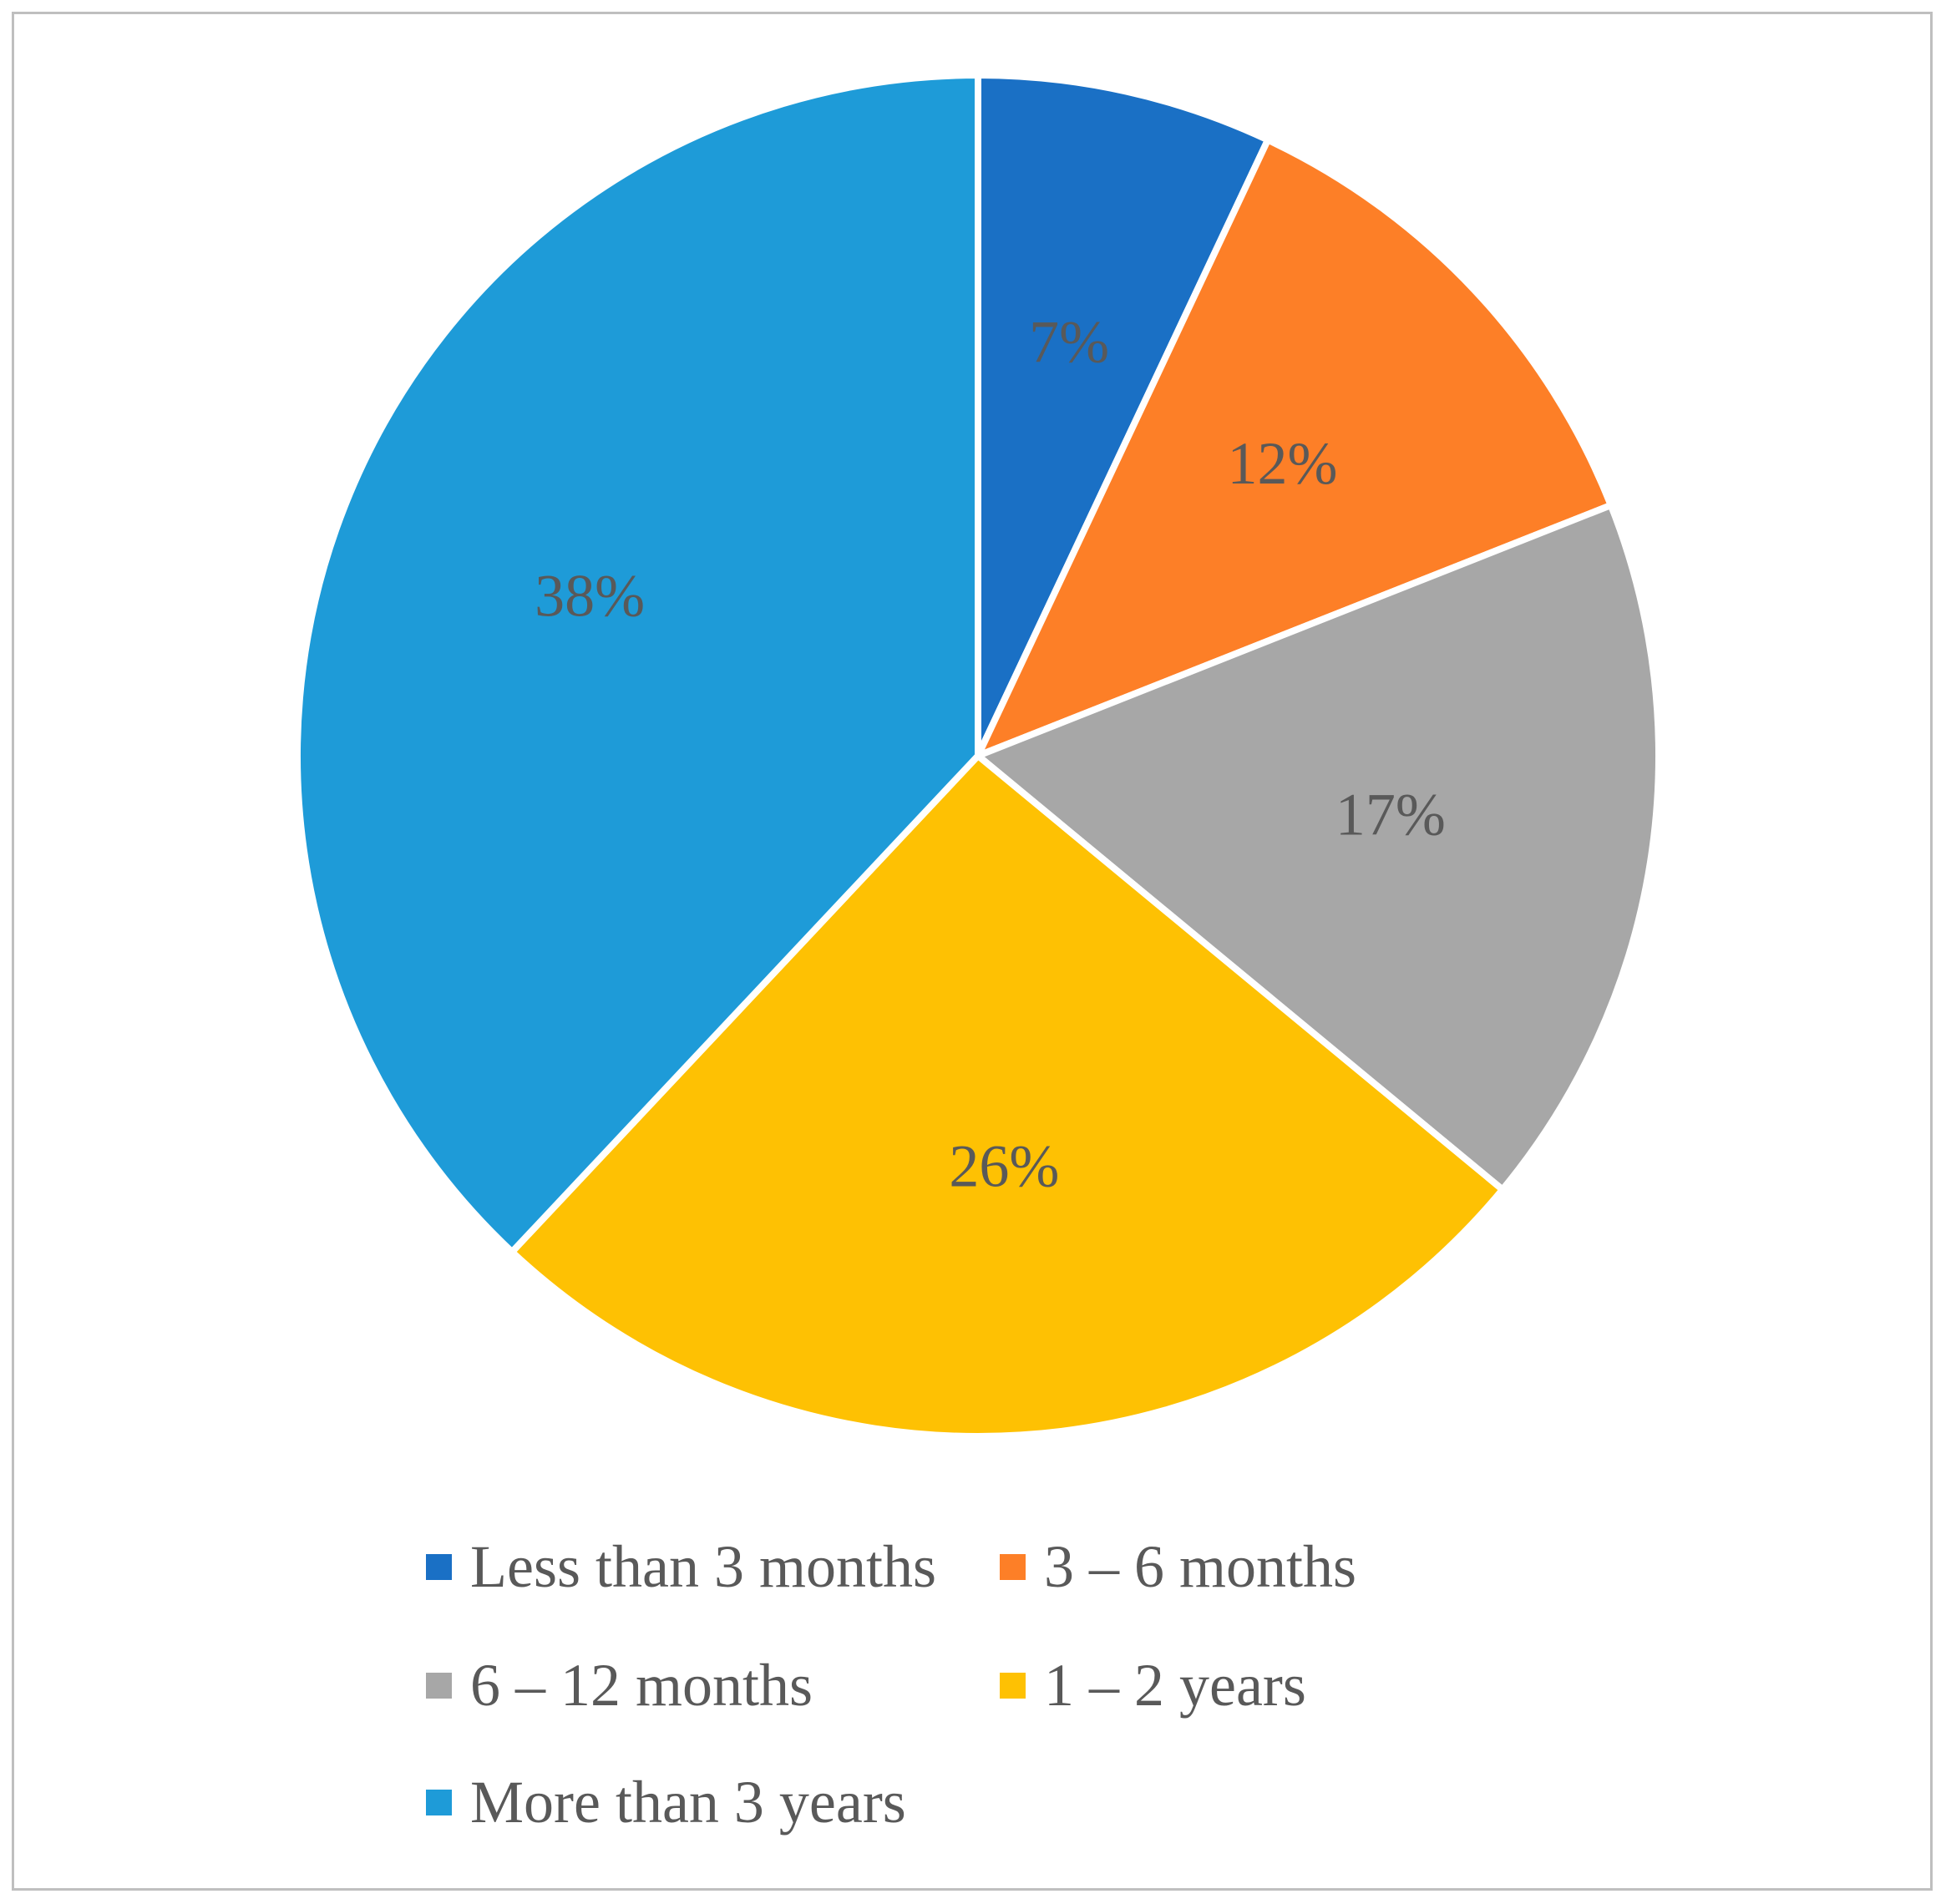 The height and width of the screenshot is (1904, 1946). Describe the element at coordinates (1124, 415) in the screenshot. I see `pie-slice-less-than-3-months` at that location.